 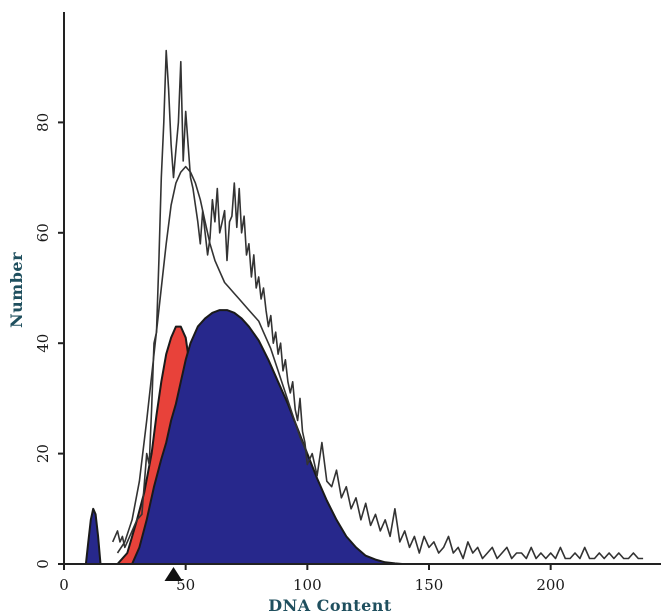 I want to click on x-axis-title: DNA Content, so click(x=330, y=605).